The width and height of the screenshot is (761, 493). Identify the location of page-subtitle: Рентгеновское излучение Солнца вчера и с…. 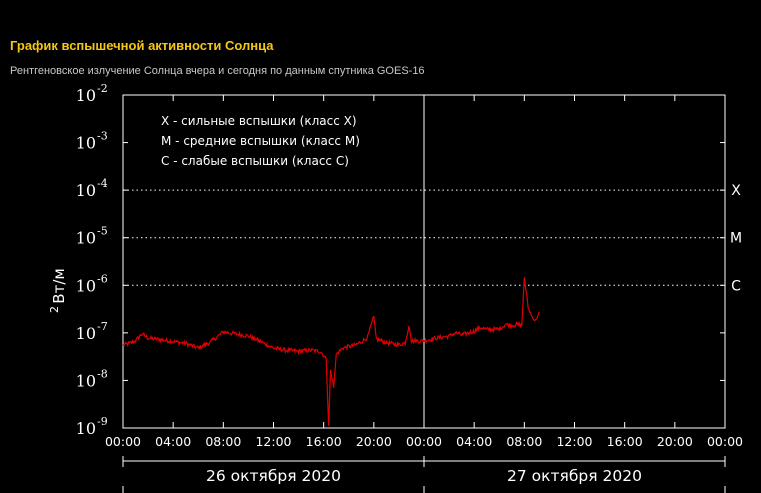
(217, 71).